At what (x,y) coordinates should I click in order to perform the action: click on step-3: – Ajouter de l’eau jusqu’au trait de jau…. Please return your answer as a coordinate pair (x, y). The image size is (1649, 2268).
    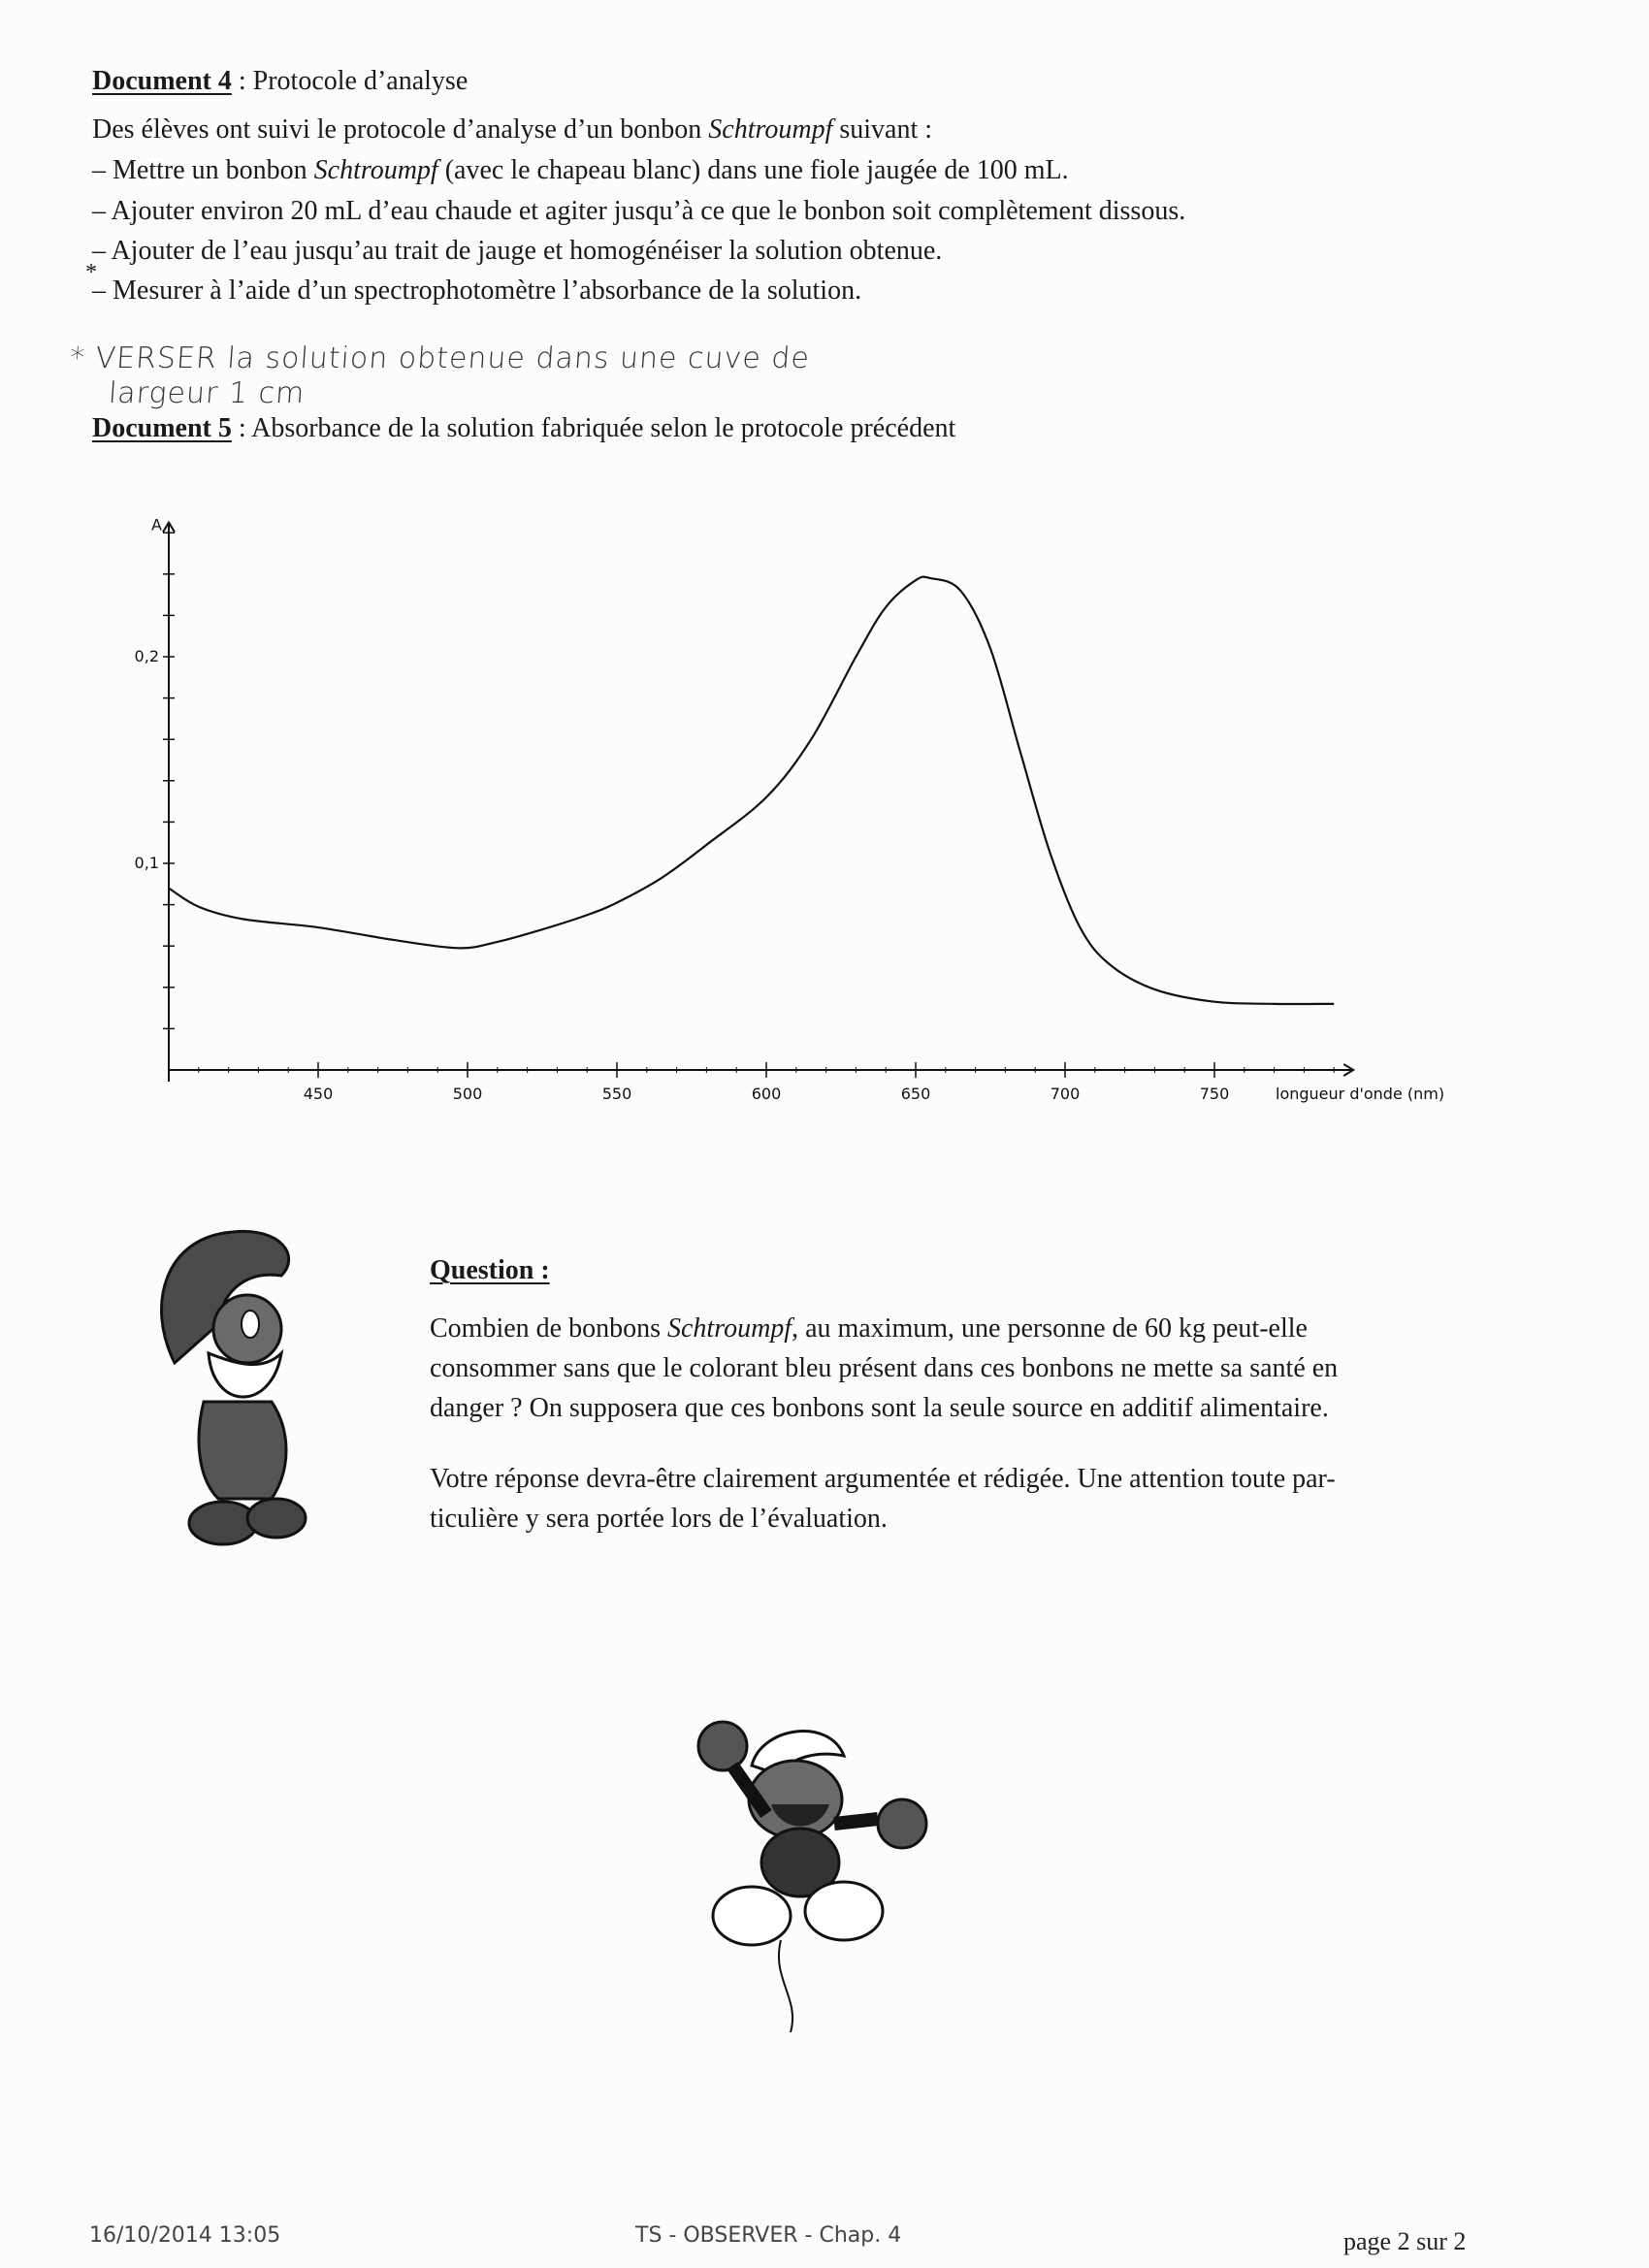
    Looking at the image, I should click on (517, 251).